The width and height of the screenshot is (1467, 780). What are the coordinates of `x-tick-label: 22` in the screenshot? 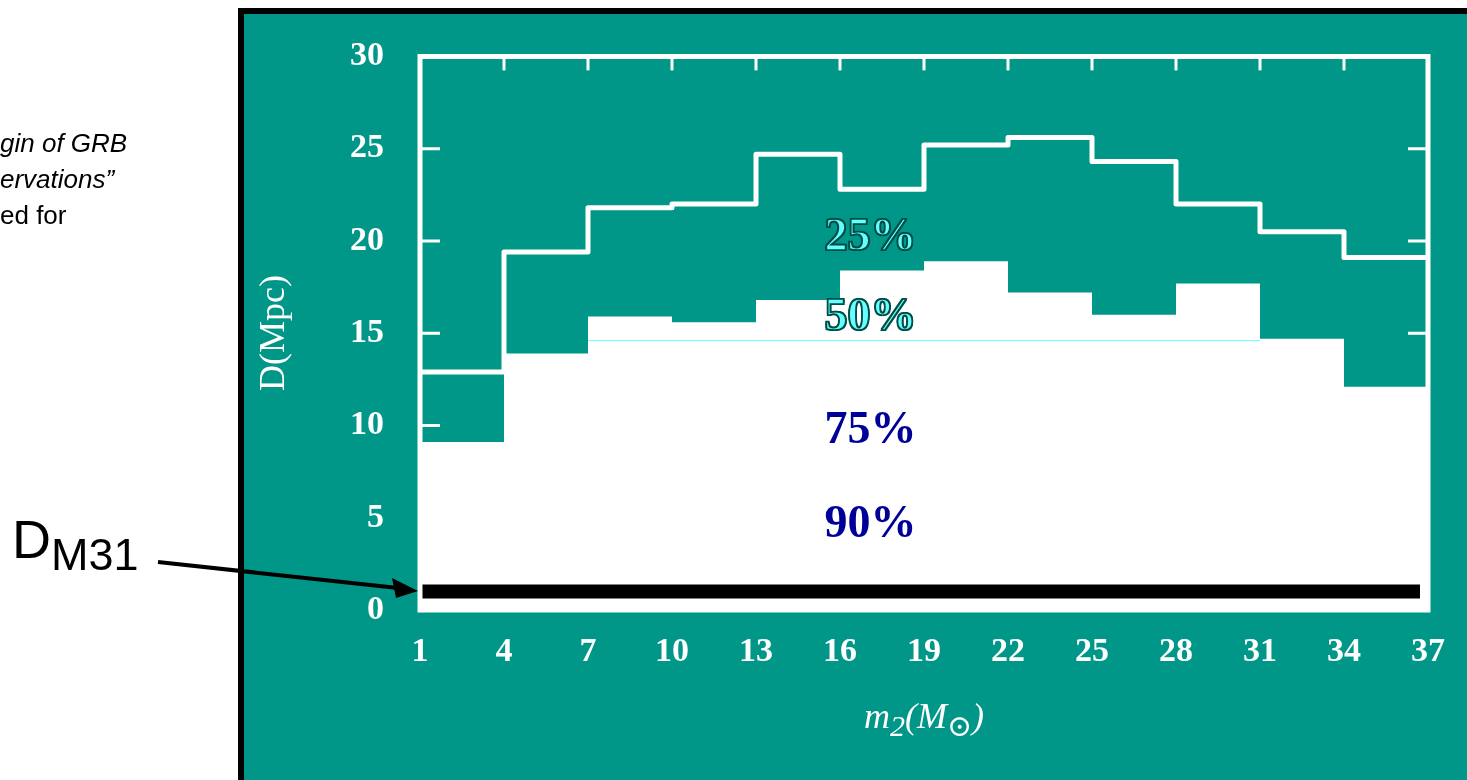 It's located at (1008, 650).